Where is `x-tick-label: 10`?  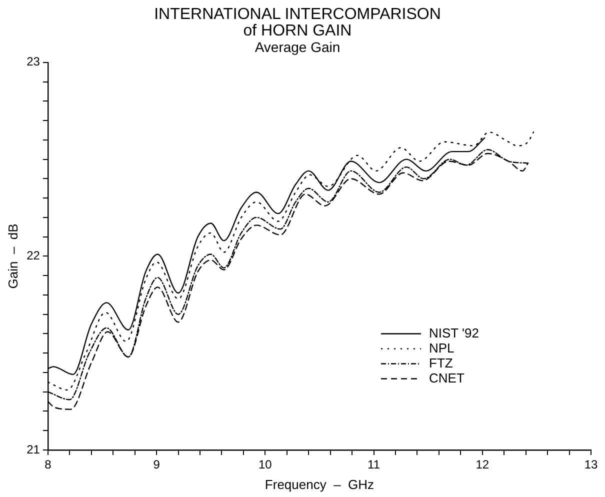 x-tick-label: 10 is located at coordinates (265, 465).